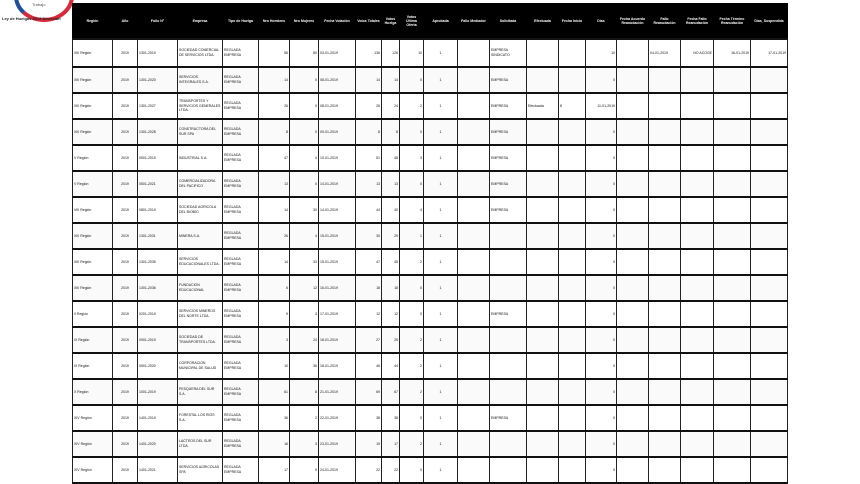 This screenshot has width=860, height=484. What do you see at coordinates (200, 21) in the screenshot?
I see `column-header: Empresa` at bounding box center [200, 21].